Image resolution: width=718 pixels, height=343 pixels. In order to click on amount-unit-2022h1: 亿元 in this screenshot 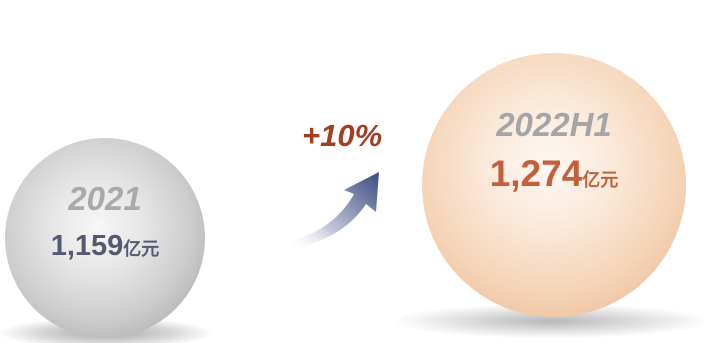, I will do `click(600, 180)`.